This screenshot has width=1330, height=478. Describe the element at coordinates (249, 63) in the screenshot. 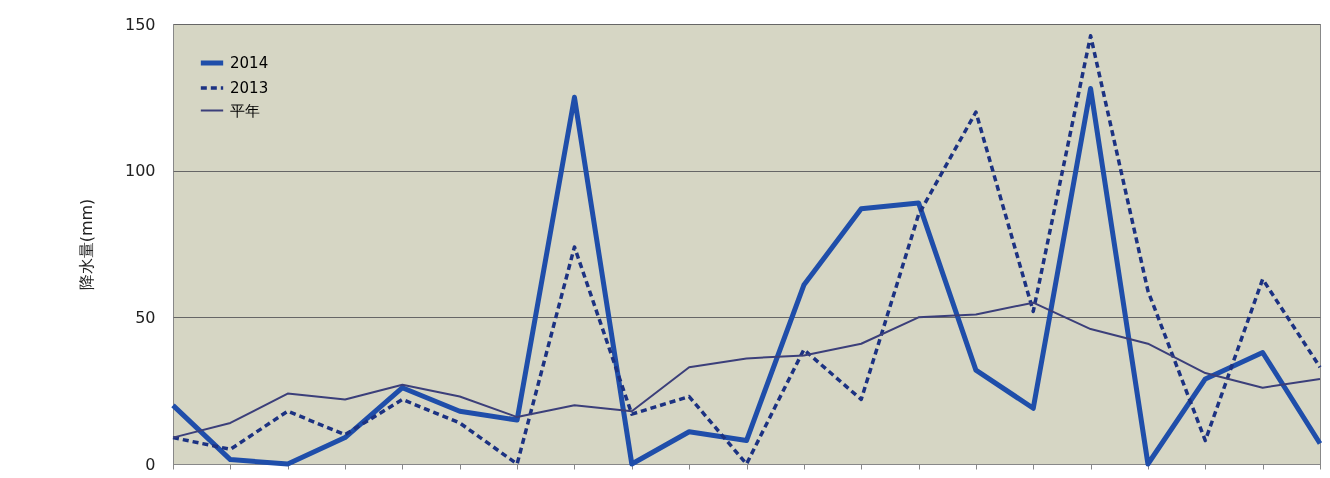

I see `legend-label: 2014` at that location.